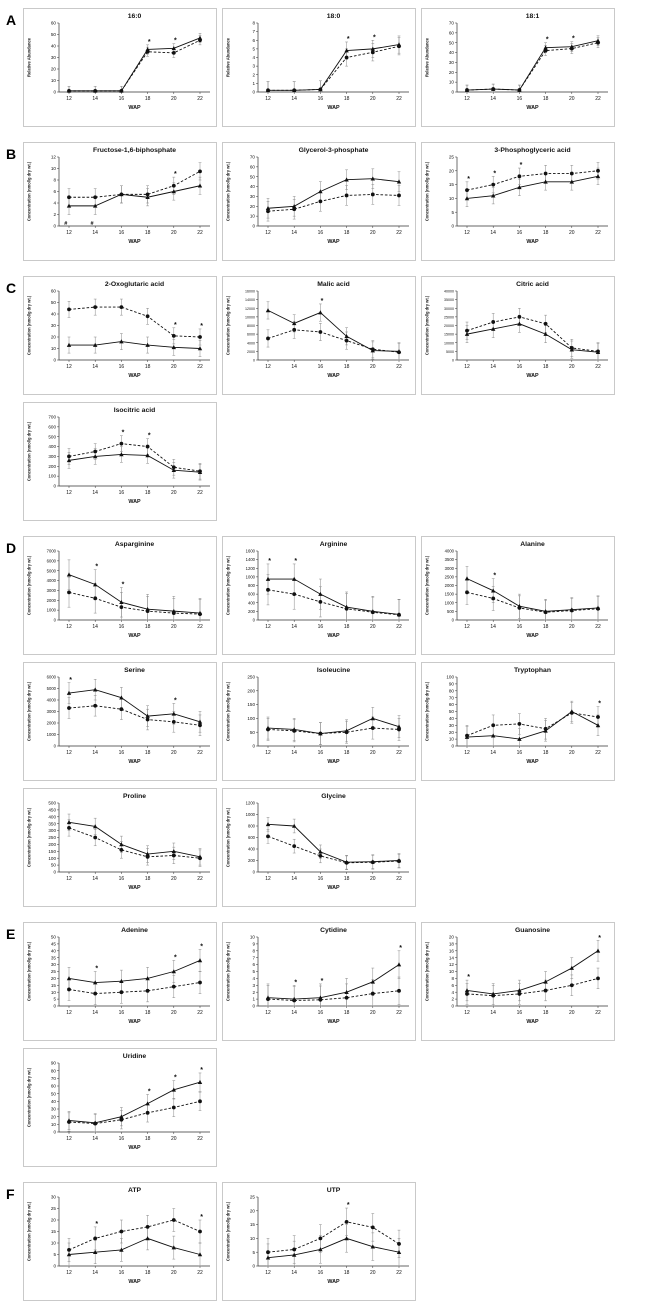  Describe the element at coordinates (532, 150) in the screenshot. I see `svg-text: 3-Phosphoglyceric acid` at that location.